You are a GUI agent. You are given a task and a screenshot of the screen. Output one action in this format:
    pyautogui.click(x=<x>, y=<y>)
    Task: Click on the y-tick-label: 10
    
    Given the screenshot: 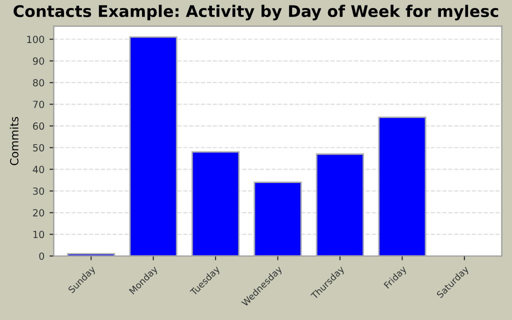 What is the action you would take?
    pyautogui.click(x=38, y=234)
    